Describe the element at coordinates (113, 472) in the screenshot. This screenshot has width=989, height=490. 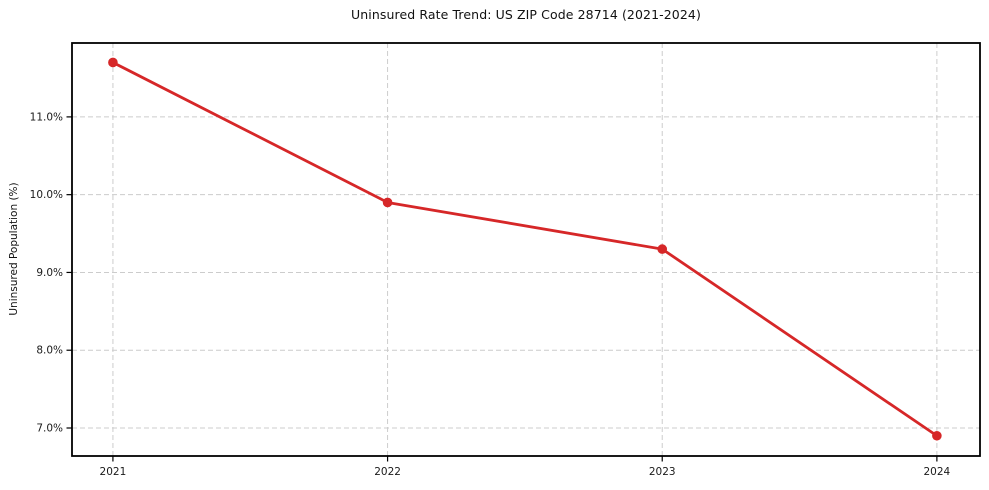
I see `x-tick-label: 2021` at that location.